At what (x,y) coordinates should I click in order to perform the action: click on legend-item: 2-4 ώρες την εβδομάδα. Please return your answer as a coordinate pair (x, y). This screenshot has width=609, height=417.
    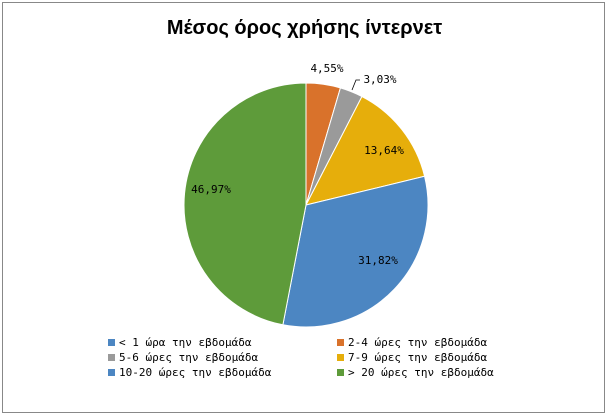
    Looking at the image, I should click on (412, 343).